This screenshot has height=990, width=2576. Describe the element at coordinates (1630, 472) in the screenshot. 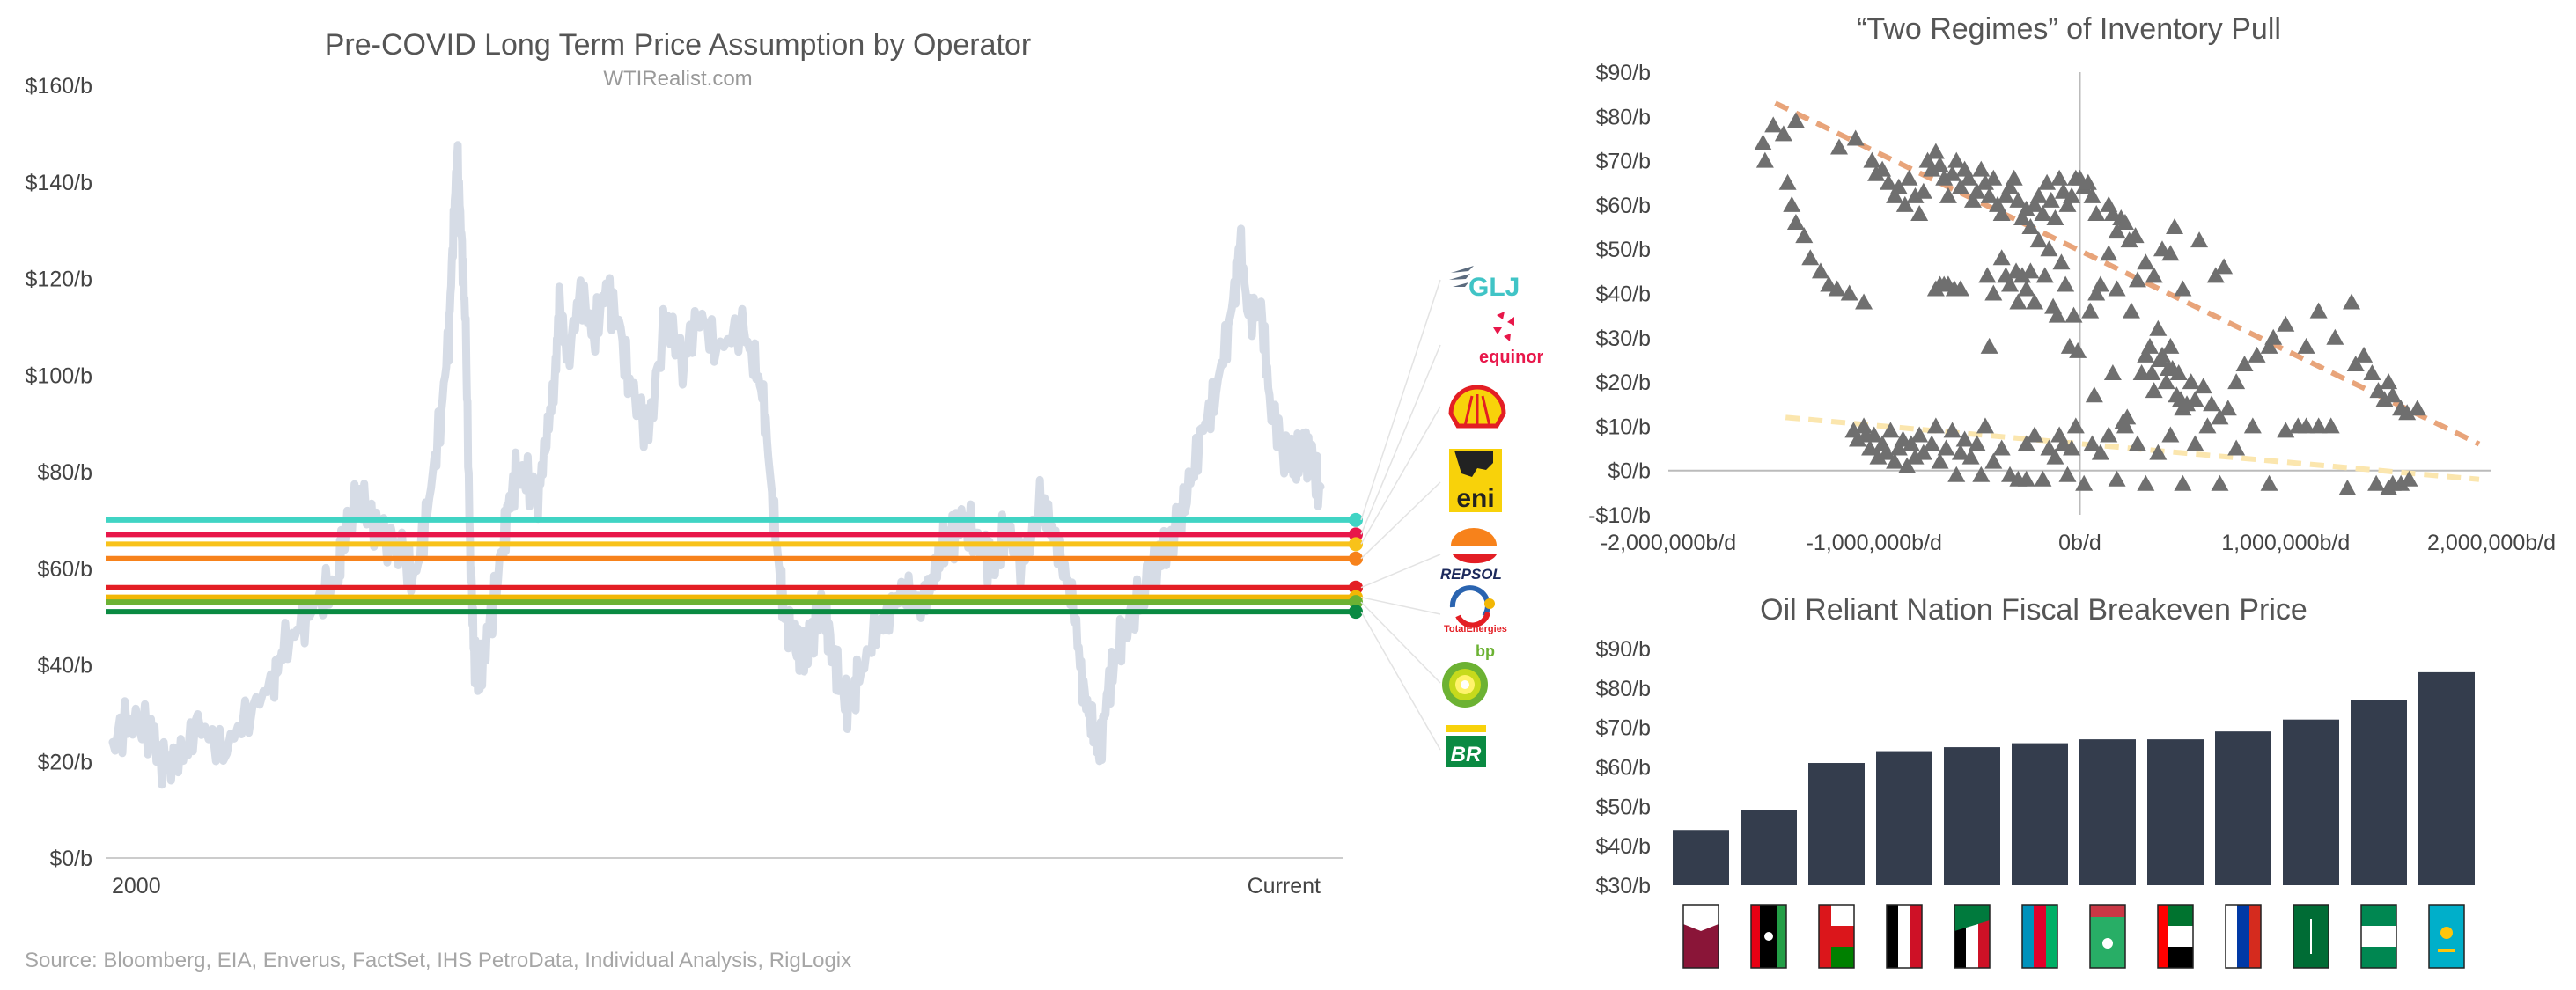

I see `scatter-y-tick: $0/b` at that location.